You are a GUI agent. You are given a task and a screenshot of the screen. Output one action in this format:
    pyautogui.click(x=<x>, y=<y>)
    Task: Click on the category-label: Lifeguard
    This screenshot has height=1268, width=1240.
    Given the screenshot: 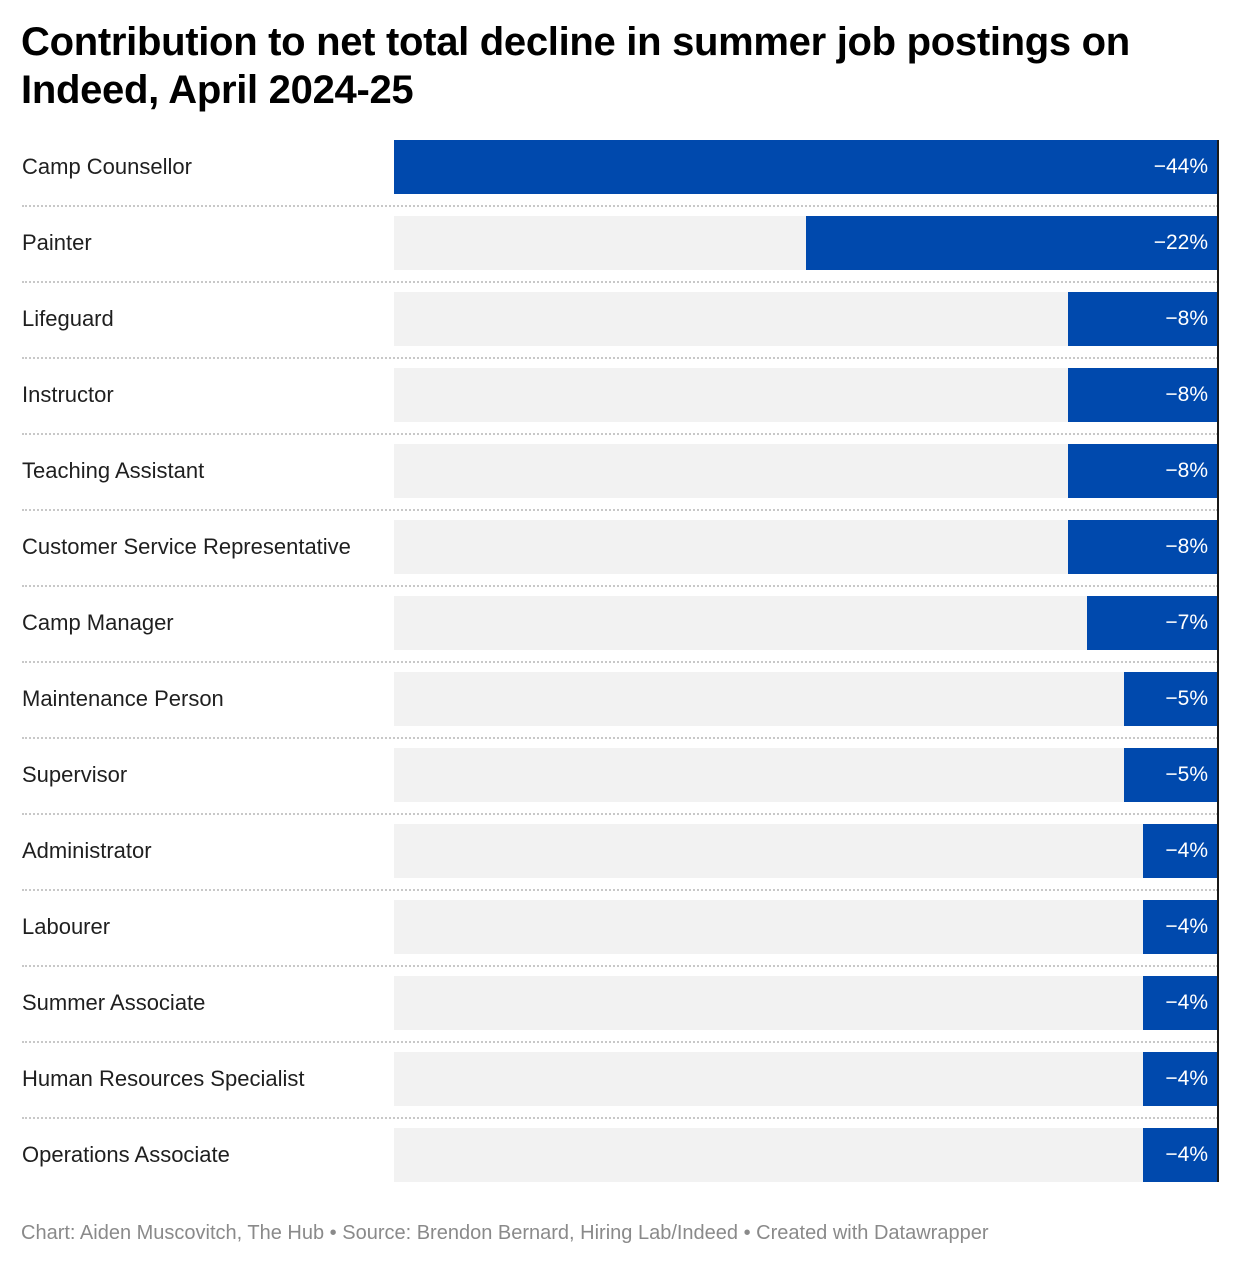 What is the action you would take?
    pyautogui.click(x=68, y=318)
    